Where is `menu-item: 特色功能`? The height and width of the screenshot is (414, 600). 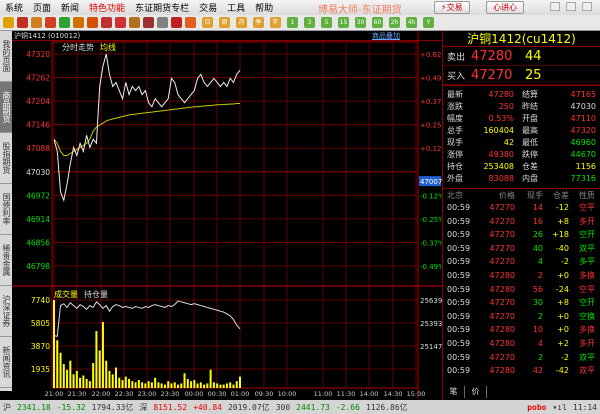
menu-item: 特色功能 is located at coordinates (107, 9).